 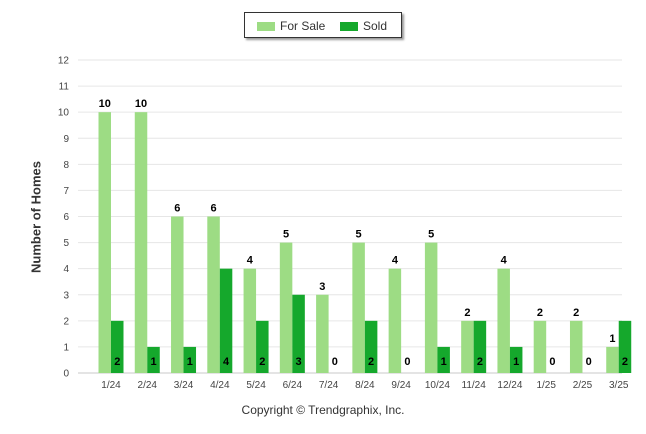 I want to click on data-label-sold: 3, so click(x=299, y=362).